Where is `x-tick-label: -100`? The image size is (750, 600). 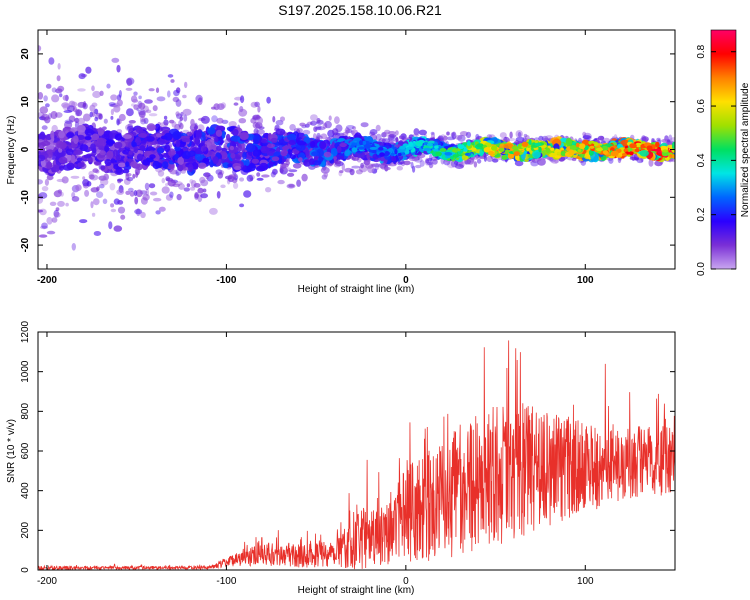 x-tick-label: -100 is located at coordinates (226, 280).